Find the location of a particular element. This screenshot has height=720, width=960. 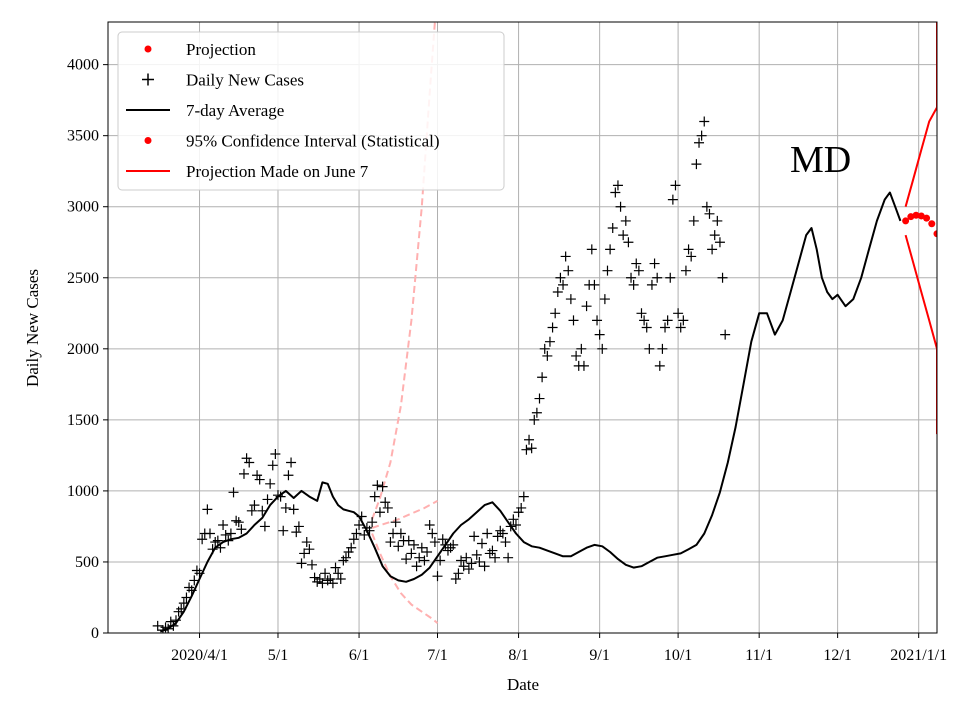

y-tick-label: 0 is located at coordinates (95, 633).